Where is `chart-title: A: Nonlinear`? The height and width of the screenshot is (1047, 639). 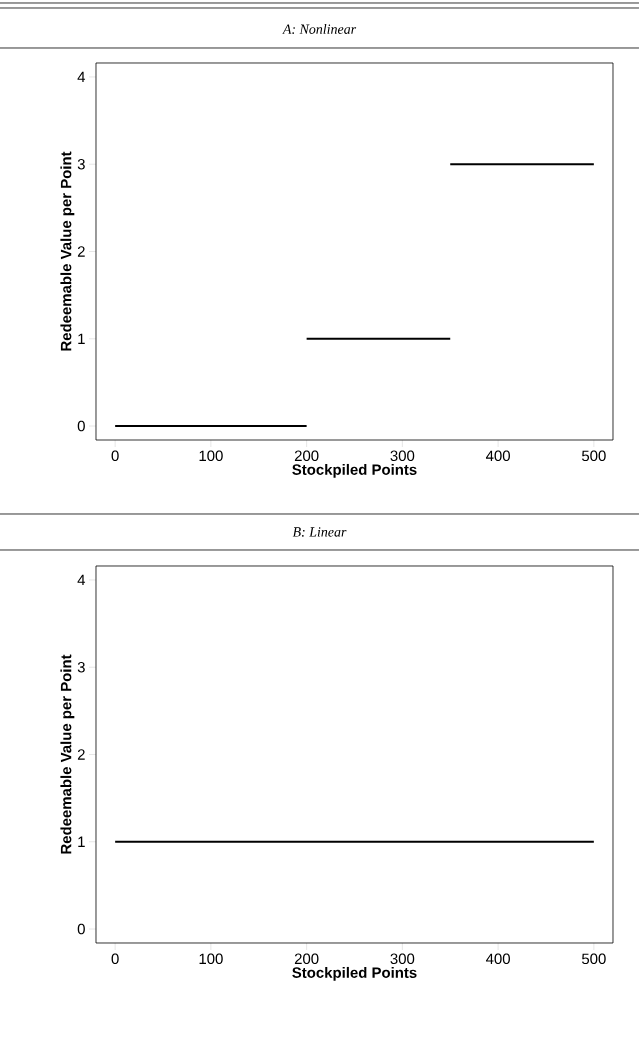 chart-title: A: Nonlinear is located at coordinates (319, 29).